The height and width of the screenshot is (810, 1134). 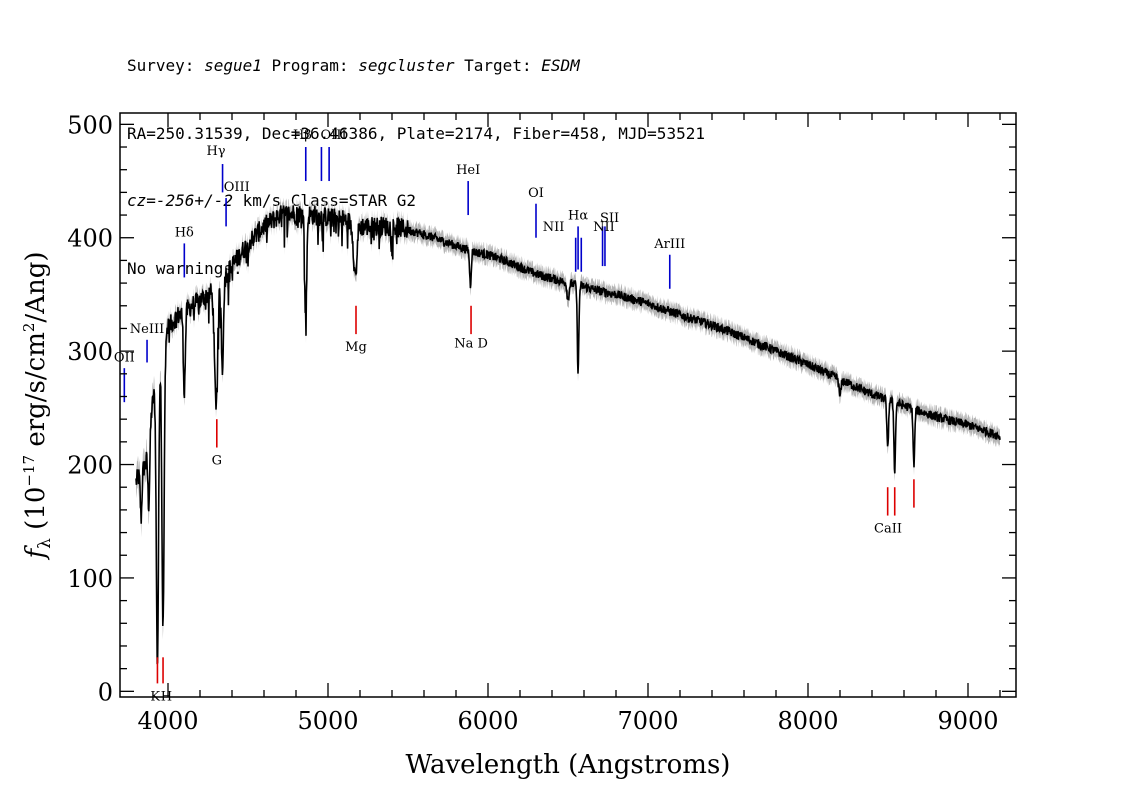 I want to click on emission-line-label-4: OIII, so click(x=237, y=187).